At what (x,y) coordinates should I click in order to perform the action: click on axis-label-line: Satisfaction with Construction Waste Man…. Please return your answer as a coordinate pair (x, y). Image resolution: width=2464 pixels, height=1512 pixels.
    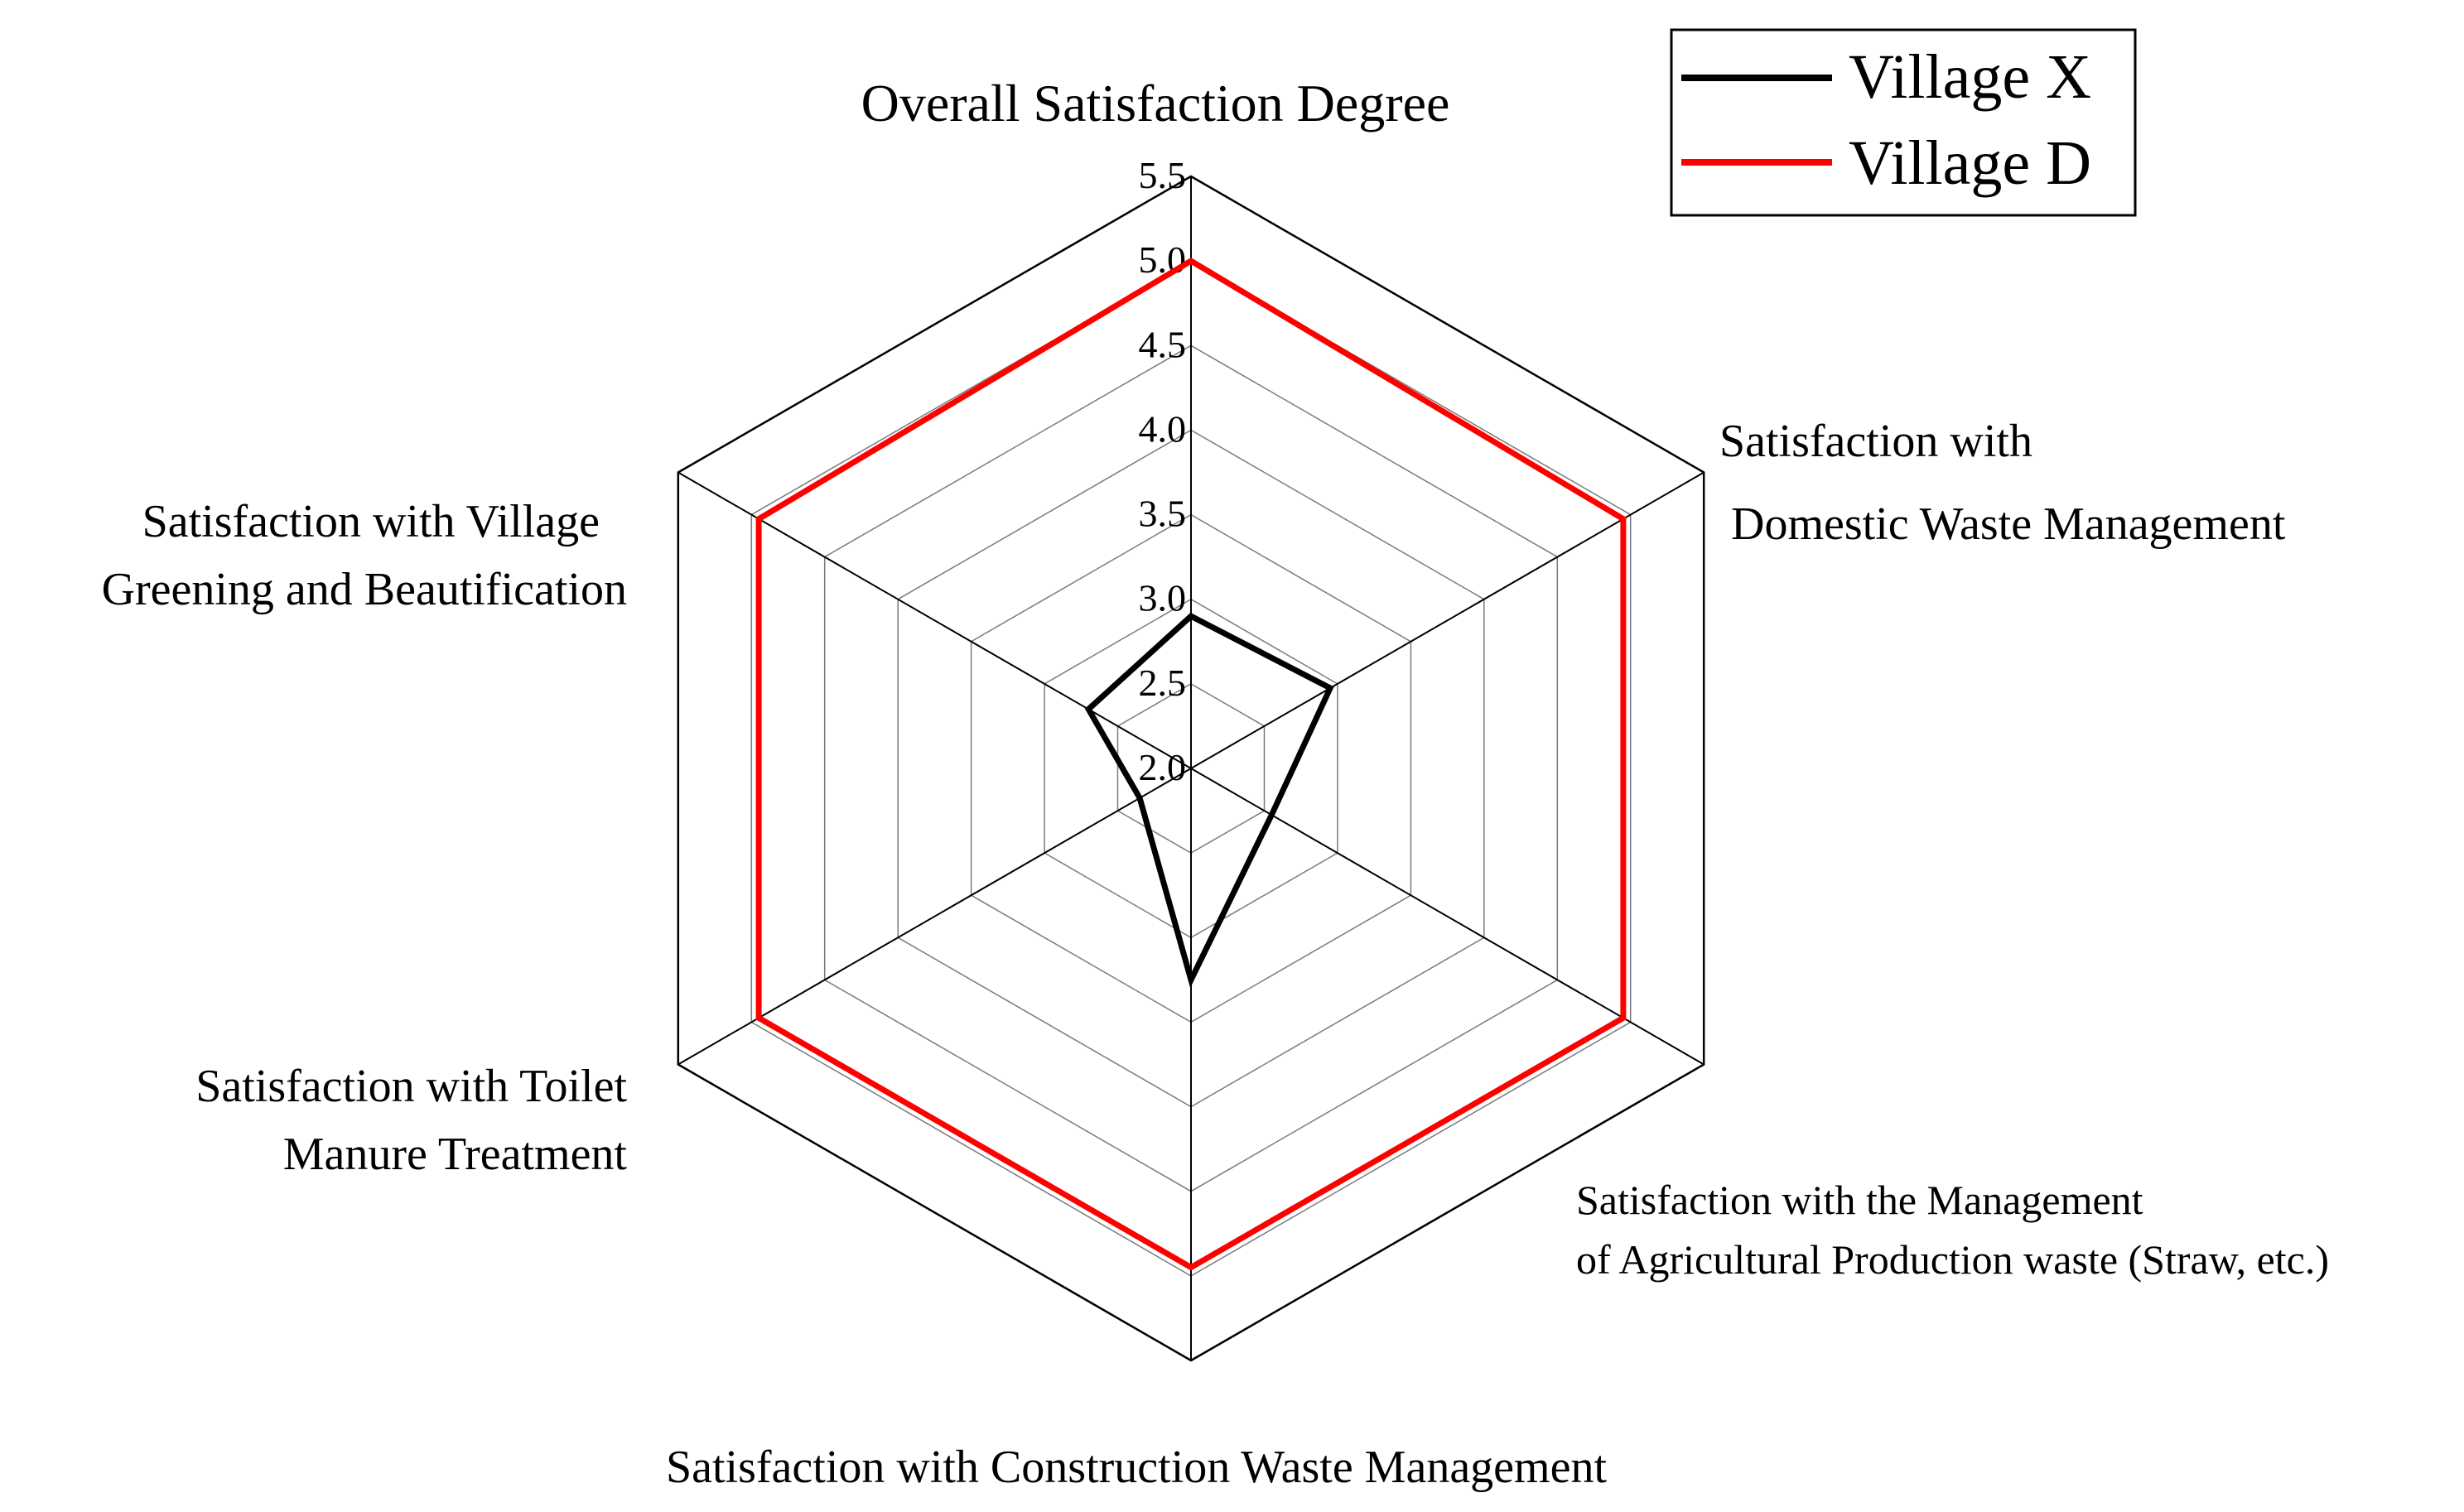
    Looking at the image, I should click on (1136, 1468).